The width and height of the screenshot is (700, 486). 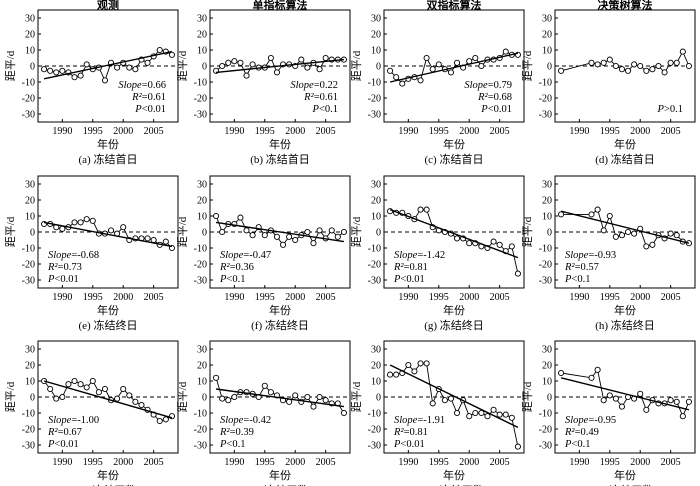 What do you see at coordinates (581, 432) in the screenshot?
I see `stat-label: R²=0.49` at bounding box center [581, 432].